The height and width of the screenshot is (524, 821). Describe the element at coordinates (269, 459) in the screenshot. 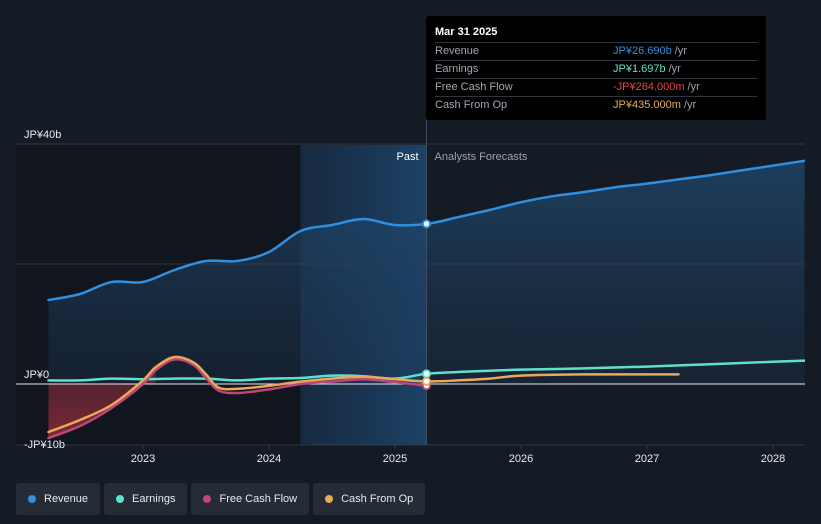

I see `x-tick-label: 2024` at that location.